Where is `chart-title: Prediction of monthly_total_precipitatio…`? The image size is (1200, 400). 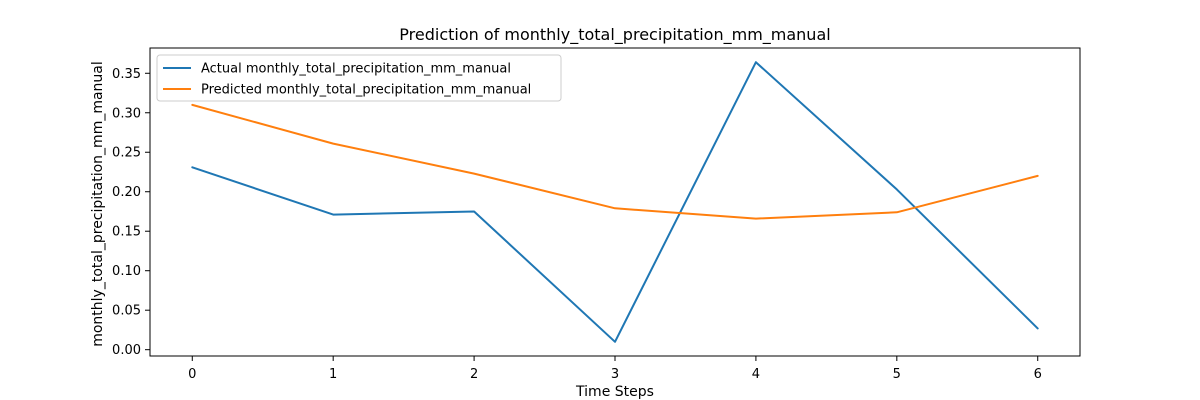
chart-title: Prediction of monthly_total_precipitatio… is located at coordinates (614, 35).